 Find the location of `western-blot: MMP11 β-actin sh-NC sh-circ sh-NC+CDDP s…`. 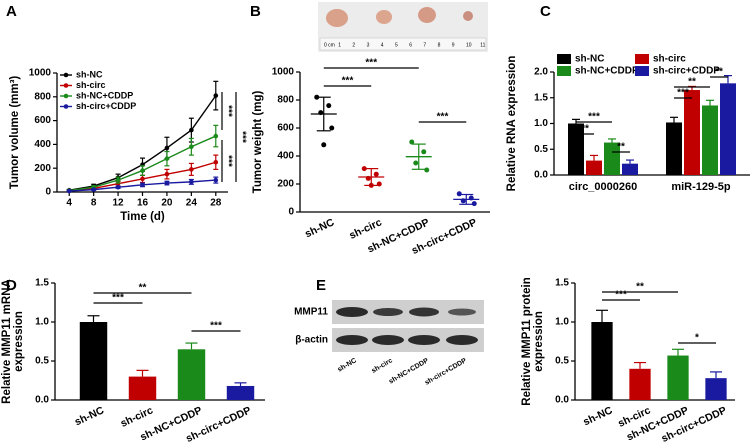

western-blot: MMP11 β-actin sh-NC sh-circ sh-NC+CDDP s… is located at coordinates (389, 343).